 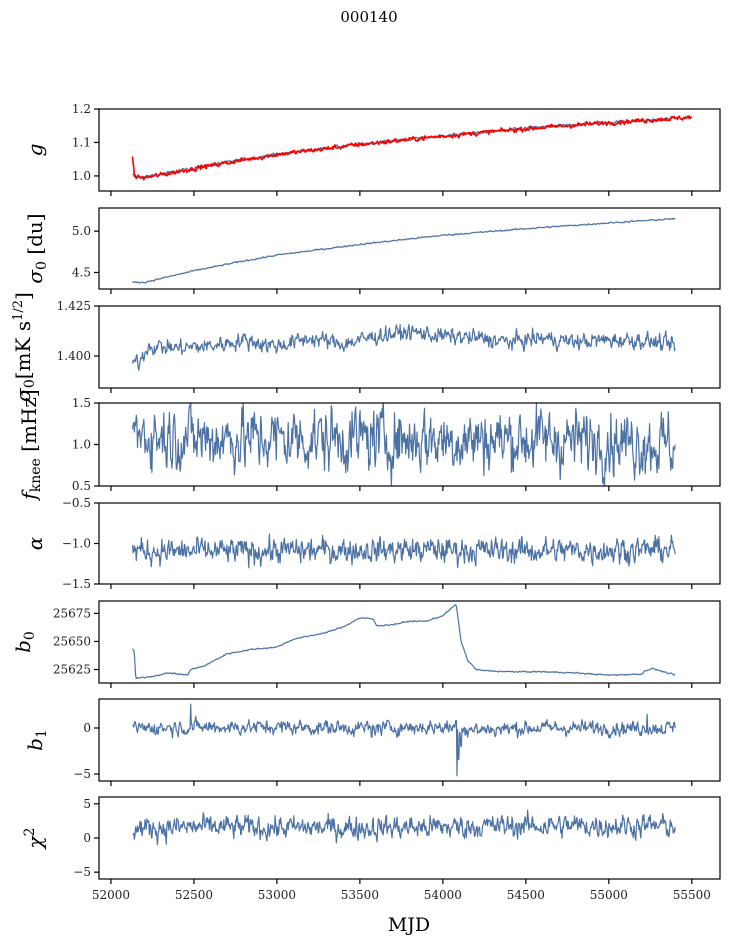 What do you see at coordinates (111, 895) in the screenshot?
I see `x-tick-label: 52000` at bounding box center [111, 895].